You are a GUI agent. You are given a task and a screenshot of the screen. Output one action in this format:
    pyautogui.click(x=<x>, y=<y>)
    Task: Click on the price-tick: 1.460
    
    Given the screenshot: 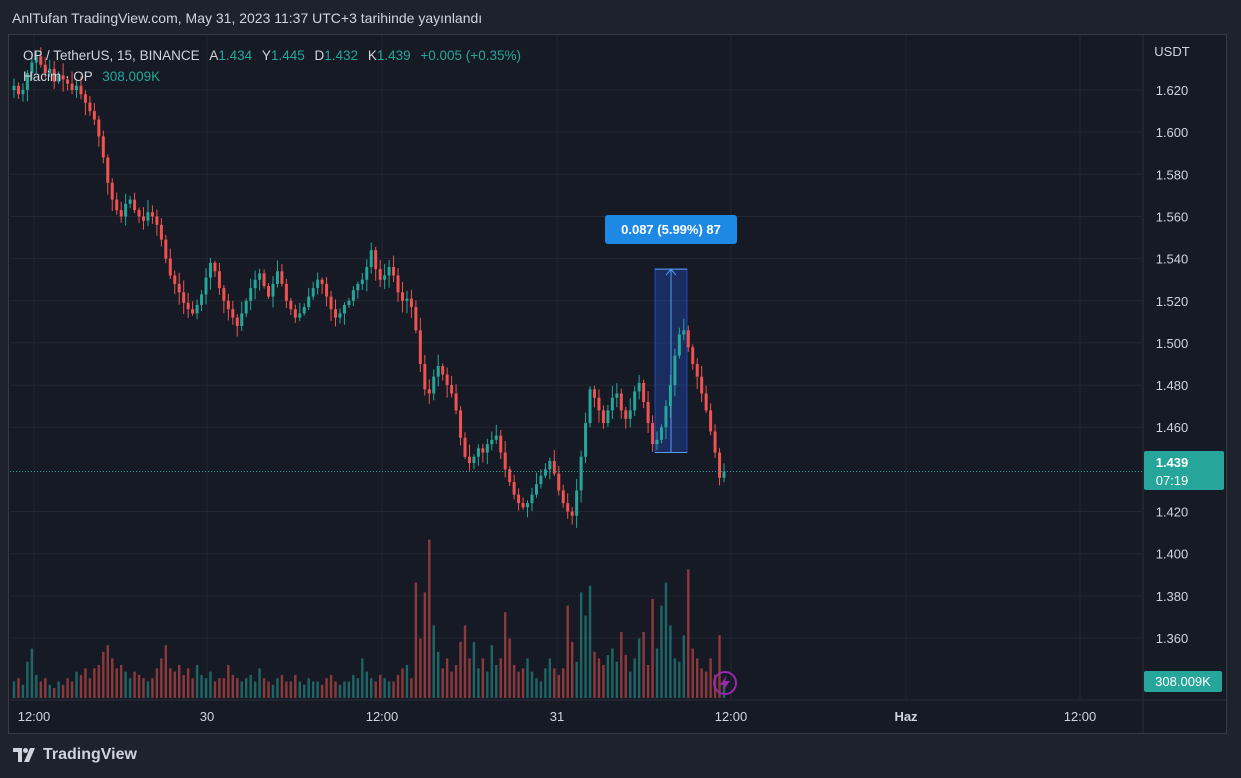 What is the action you would take?
    pyautogui.click(x=1172, y=427)
    